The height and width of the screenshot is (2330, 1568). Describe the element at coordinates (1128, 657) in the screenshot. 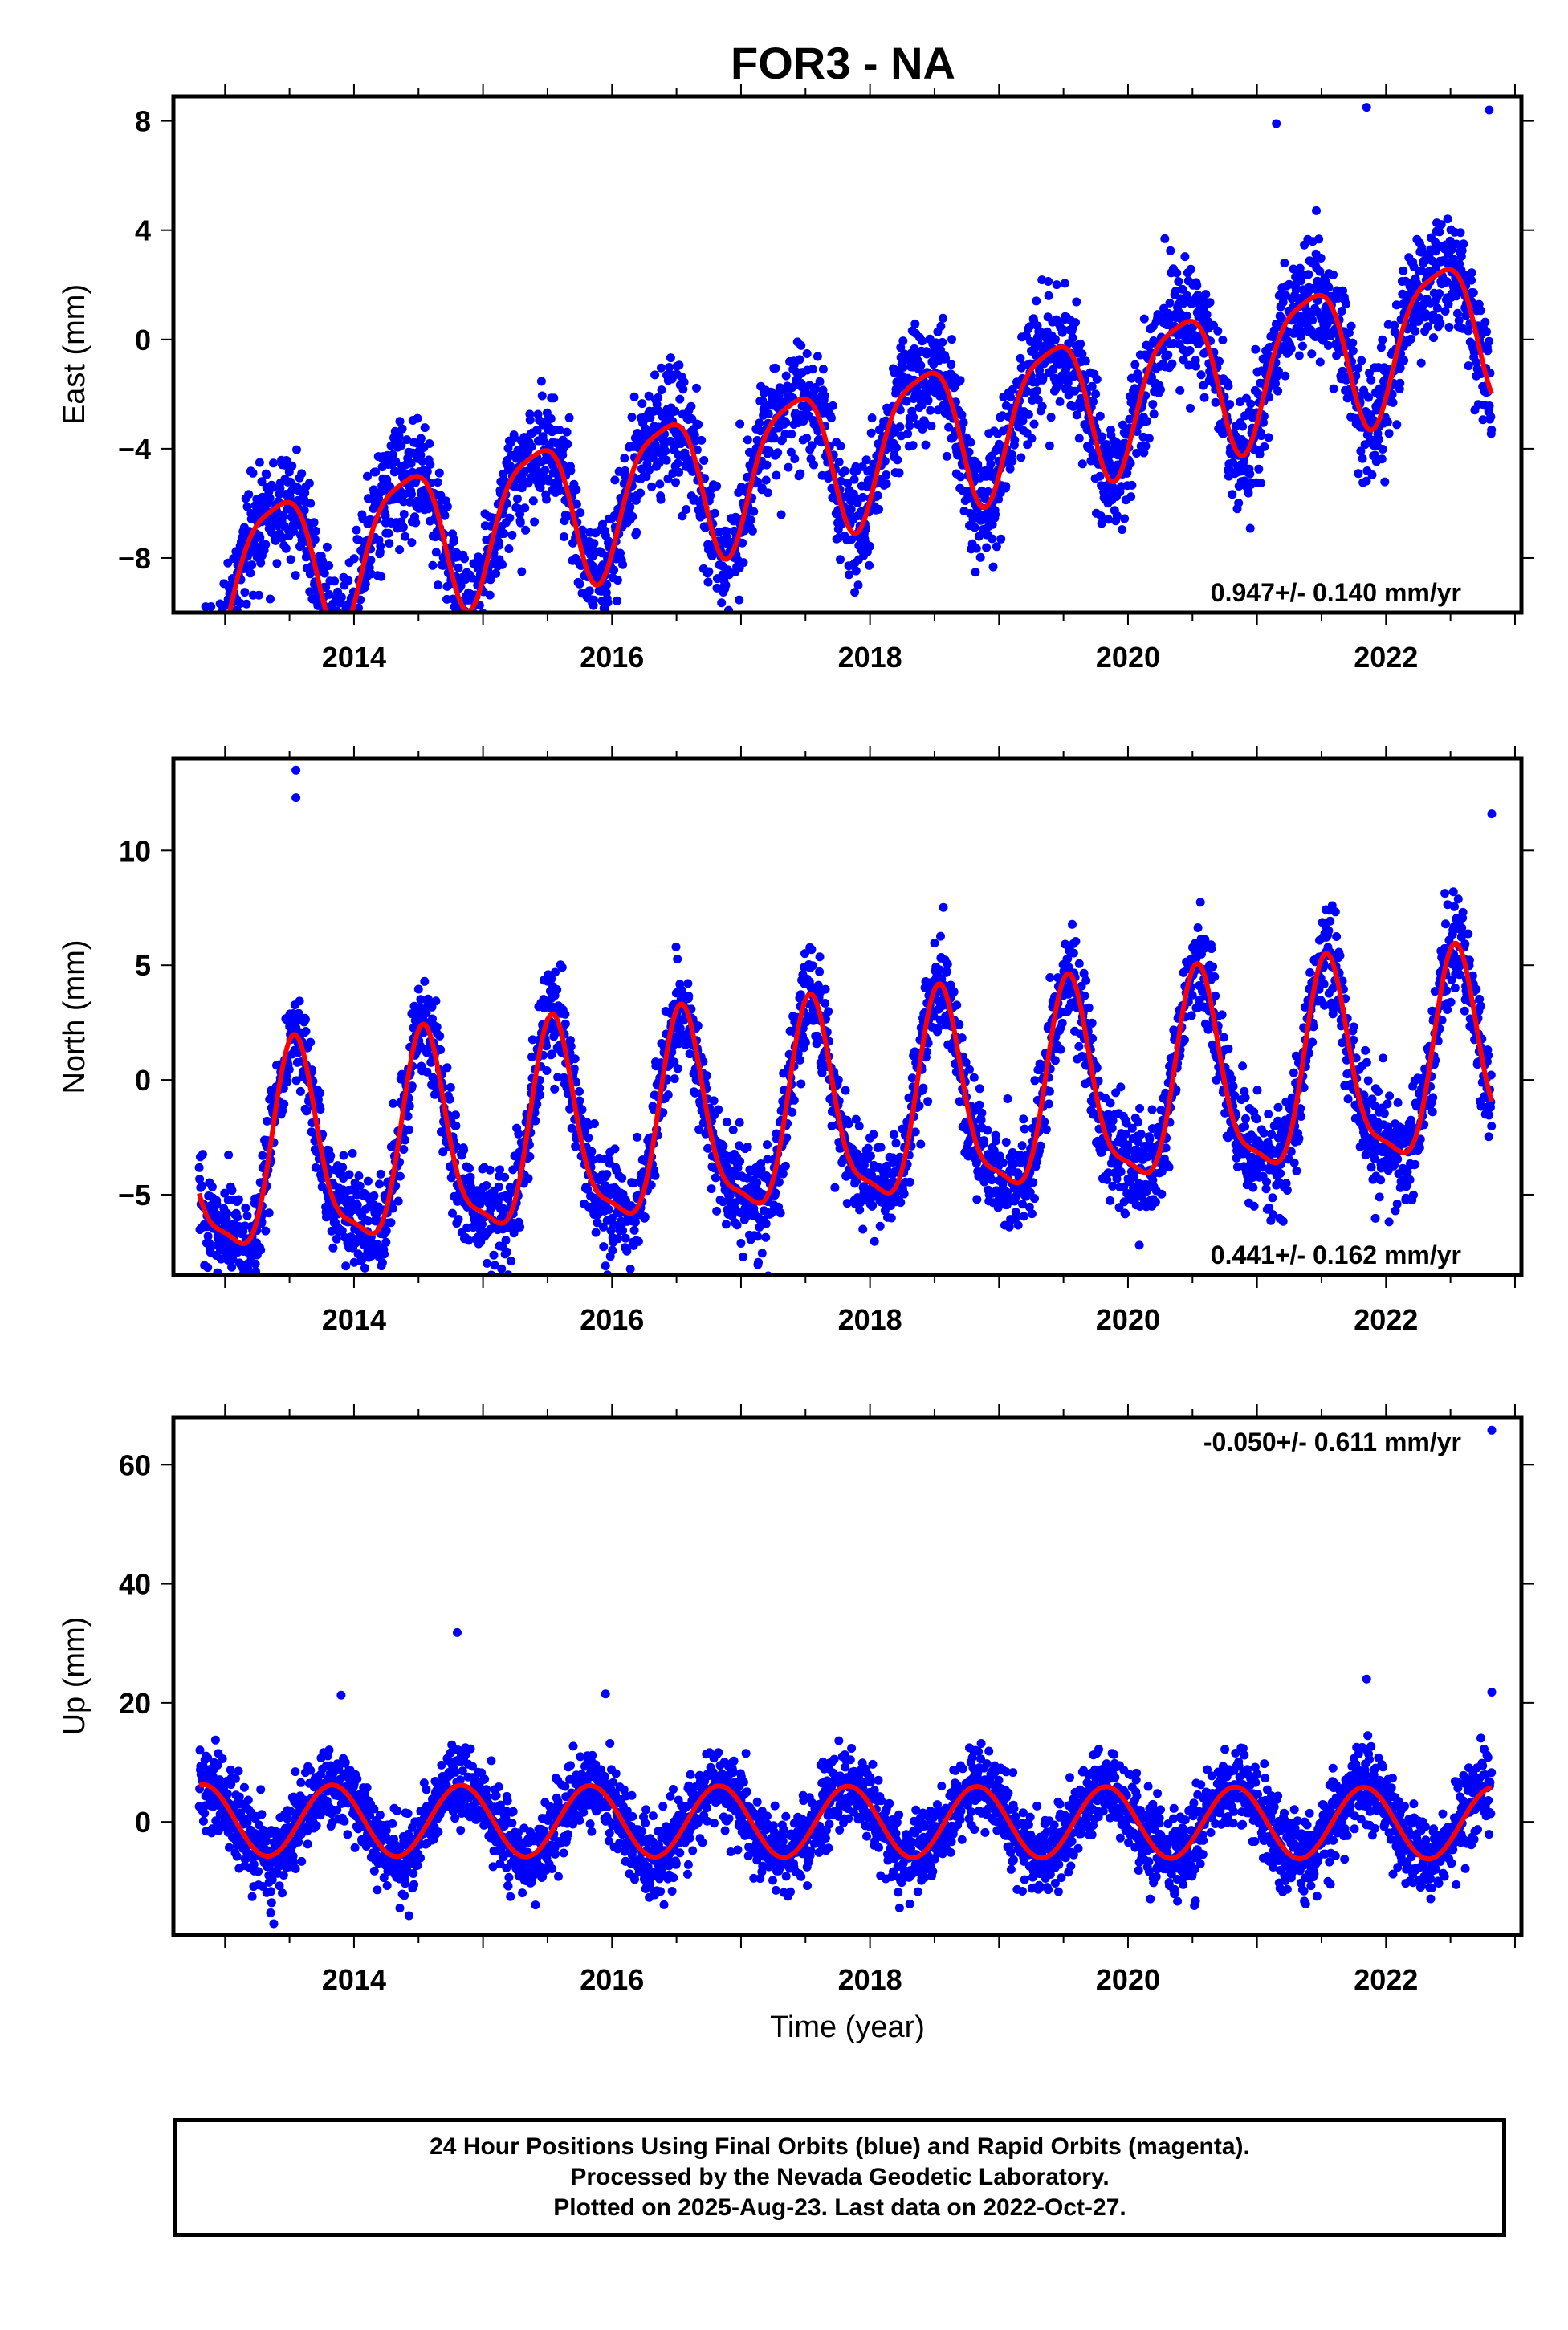

I see `x-tick-label: 2020` at that location.